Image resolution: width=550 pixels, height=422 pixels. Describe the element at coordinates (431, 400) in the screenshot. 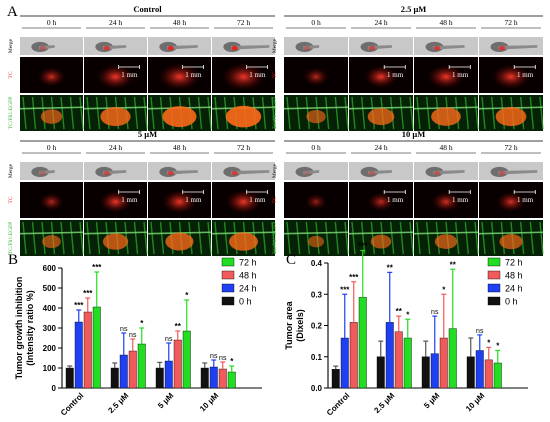

I see `x-tick-label: 5 μM` at that location.